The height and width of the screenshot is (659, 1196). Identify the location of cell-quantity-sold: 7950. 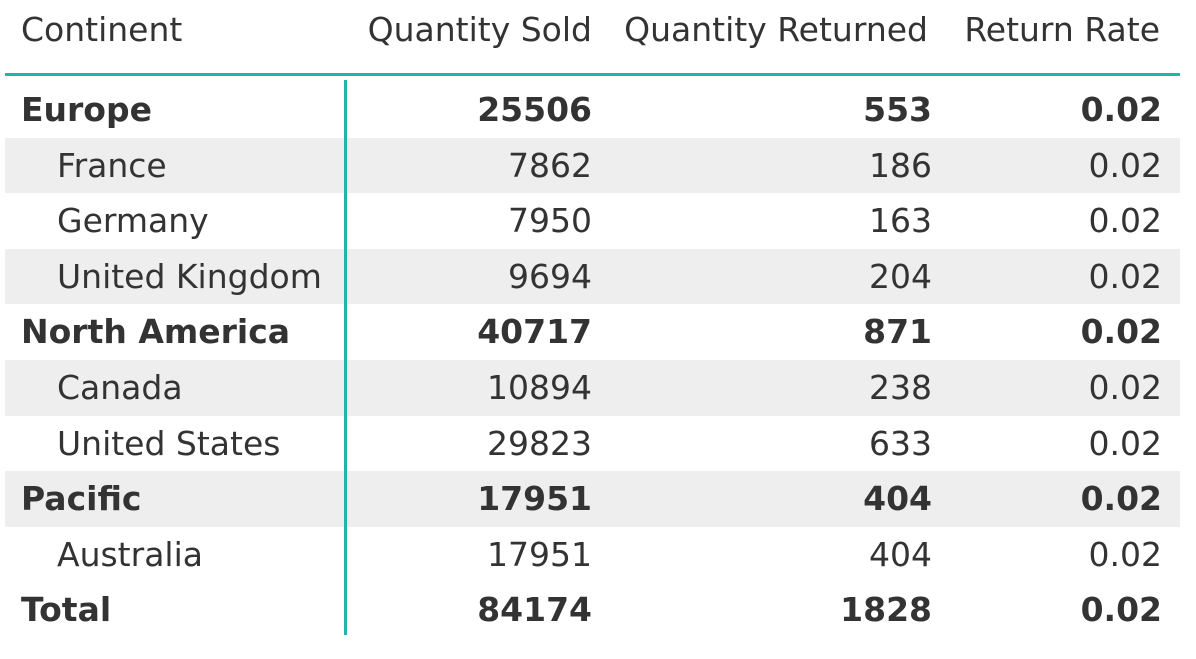
(550, 221).